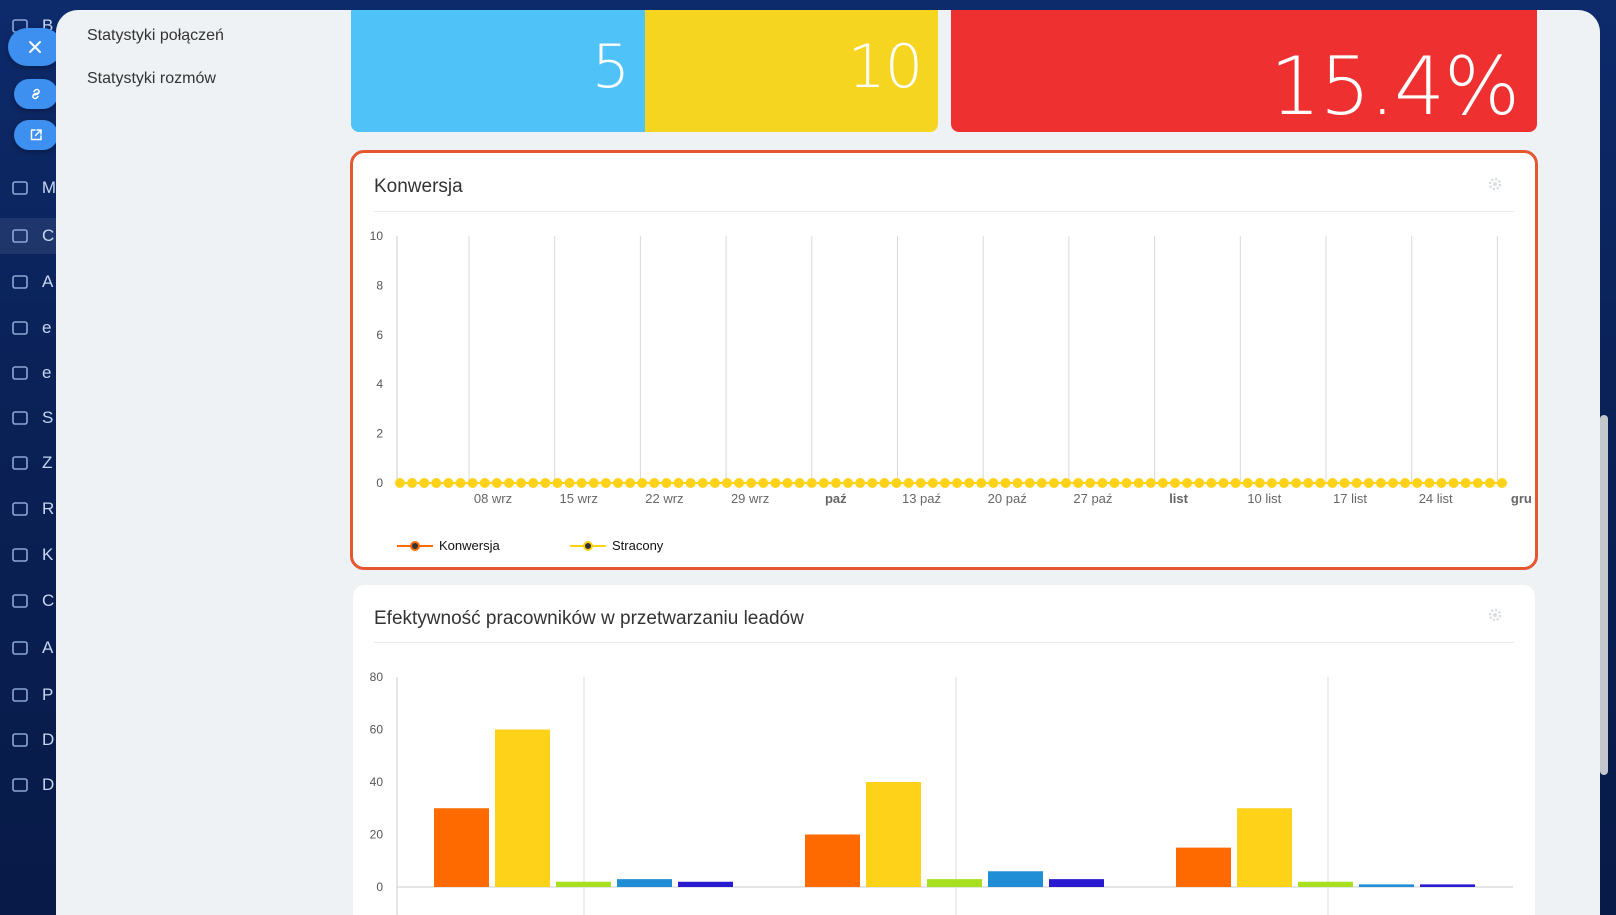  I want to click on legend-label: Stracony, so click(638, 545).